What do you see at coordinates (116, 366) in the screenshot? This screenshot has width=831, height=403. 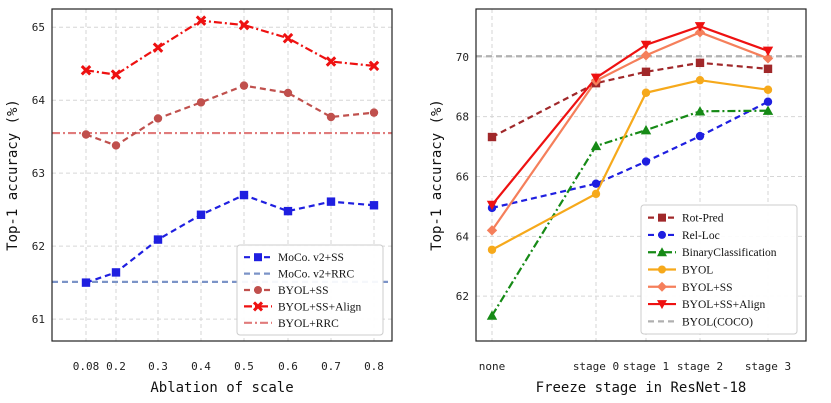 I see `x-tick-label: 0.2` at bounding box center [116, 366].